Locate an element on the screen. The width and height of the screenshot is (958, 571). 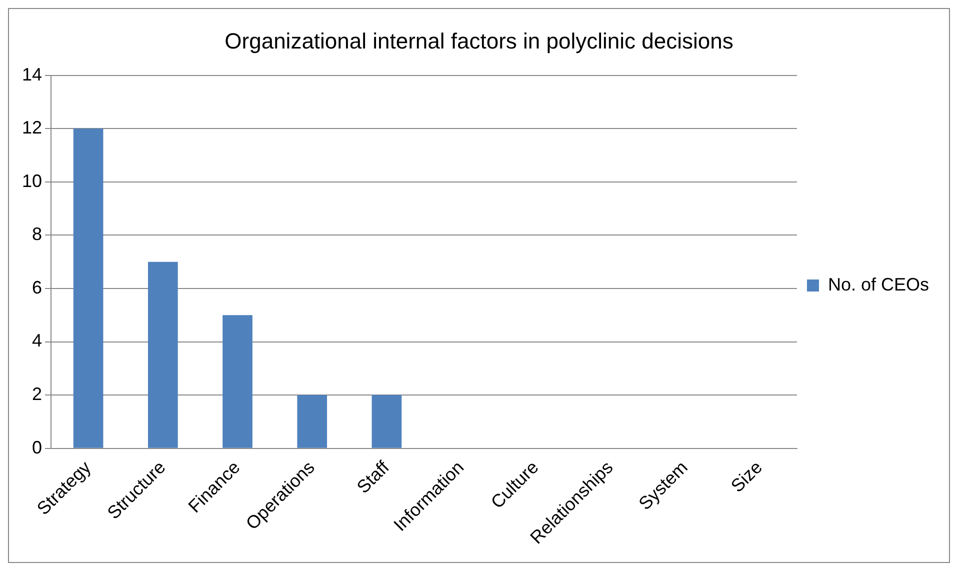
y-tick-label: 8 is located at coordinates (37, 234).